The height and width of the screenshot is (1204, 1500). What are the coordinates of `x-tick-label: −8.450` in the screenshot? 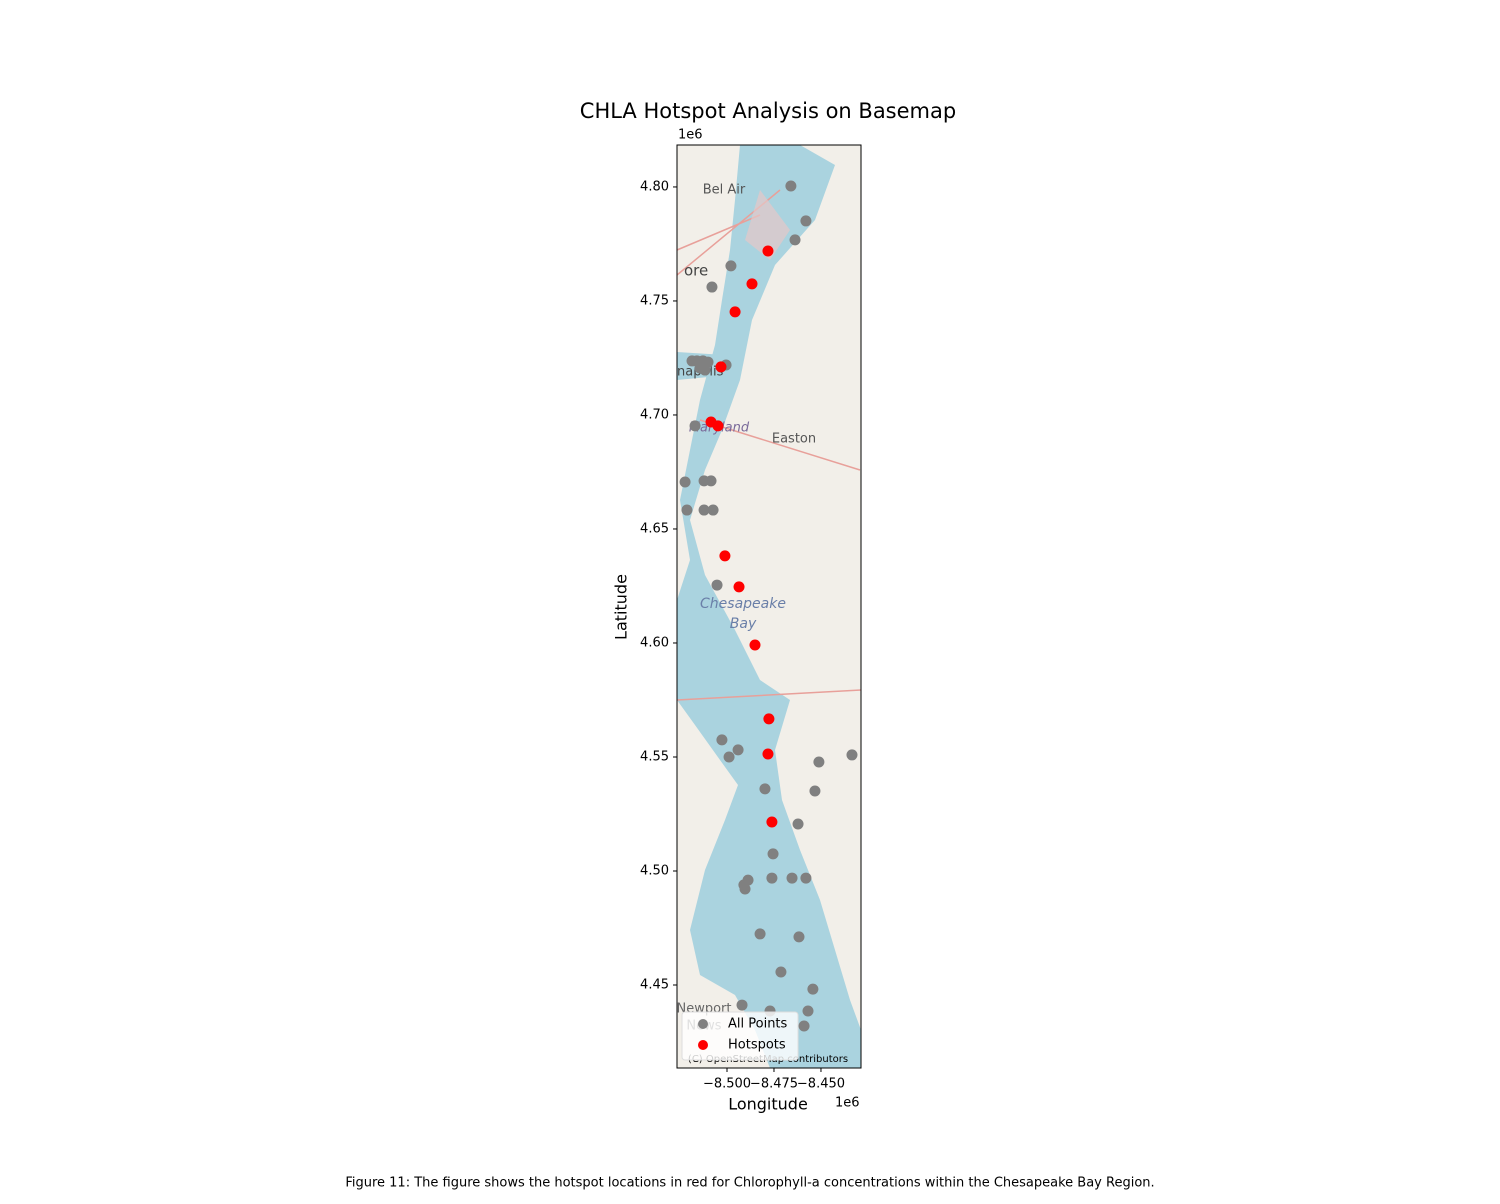 It's located at (821, 1084).